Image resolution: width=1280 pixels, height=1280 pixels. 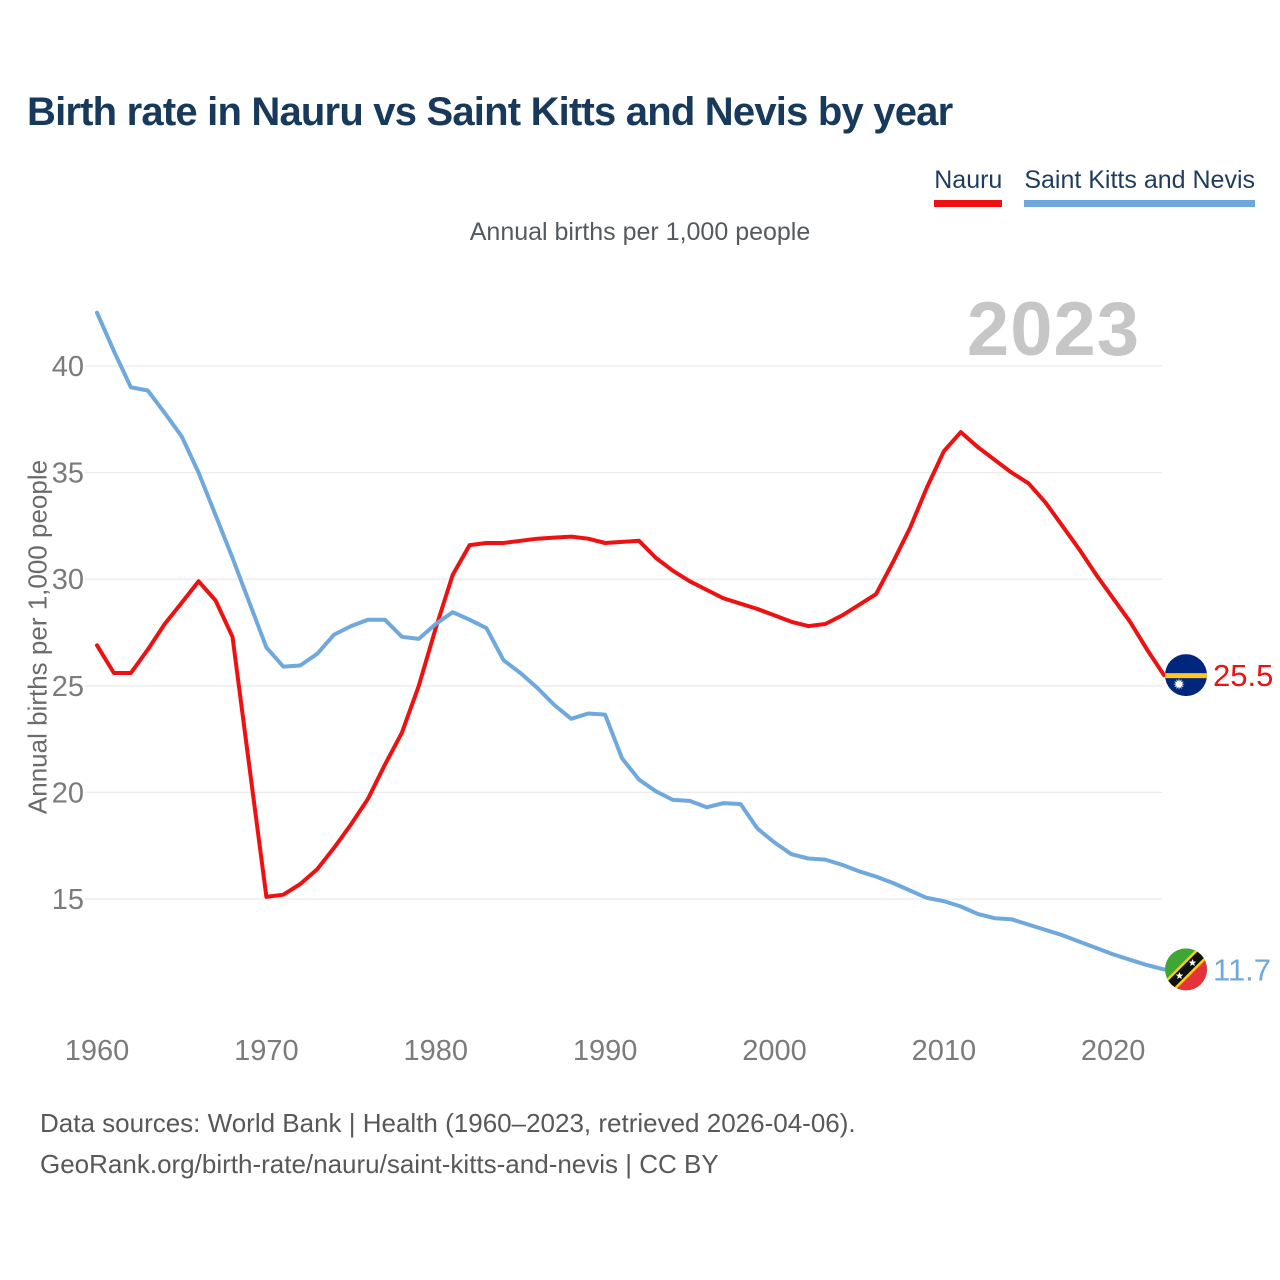 I want to click on x-tick-1970: 1970, so click(x=266, y=1051).